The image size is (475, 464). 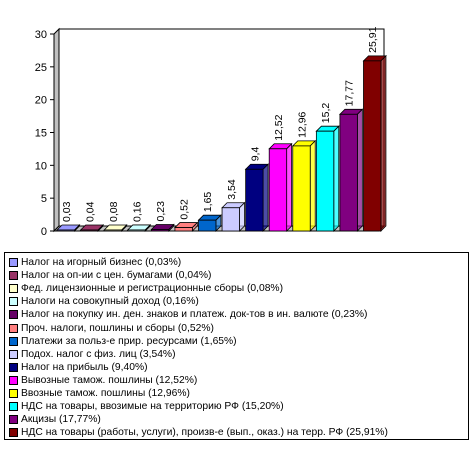 What do you see at coordinates (116, 276) in the screenshot?
I see `legend-label: Налог на оп-ии с цен. бумагами (0,04%)` at bounding box center [116, 276].